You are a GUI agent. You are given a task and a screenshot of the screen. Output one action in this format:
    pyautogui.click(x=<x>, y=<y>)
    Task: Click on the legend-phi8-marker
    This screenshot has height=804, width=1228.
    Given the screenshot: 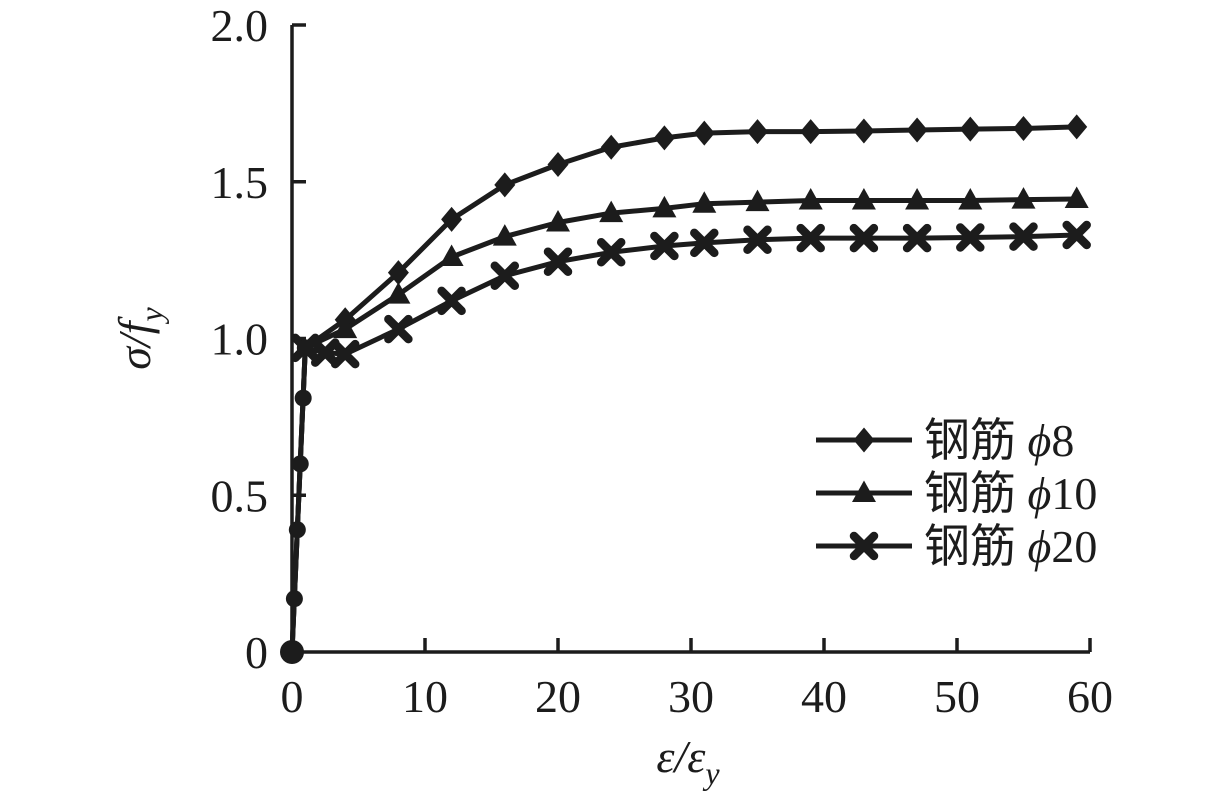 What is the action you would take?
    pyautogui.click(x=864, y=440)
    